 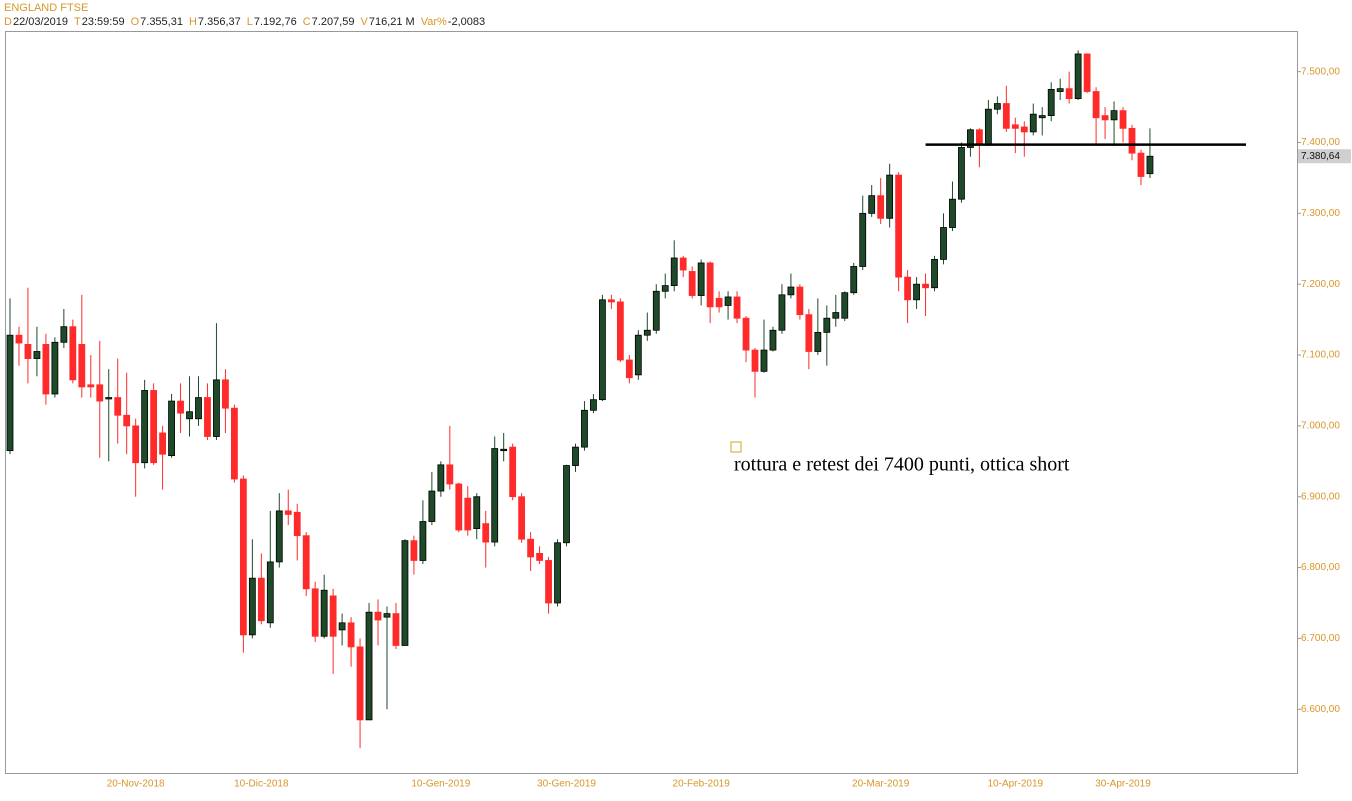 I want to click on info-key: T, so click(x=77, y=22).